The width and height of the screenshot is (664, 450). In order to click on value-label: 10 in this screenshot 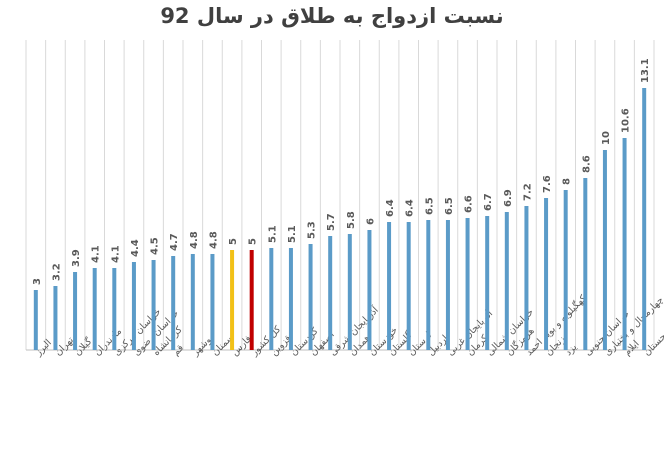, I will do `click(606, 138)`.